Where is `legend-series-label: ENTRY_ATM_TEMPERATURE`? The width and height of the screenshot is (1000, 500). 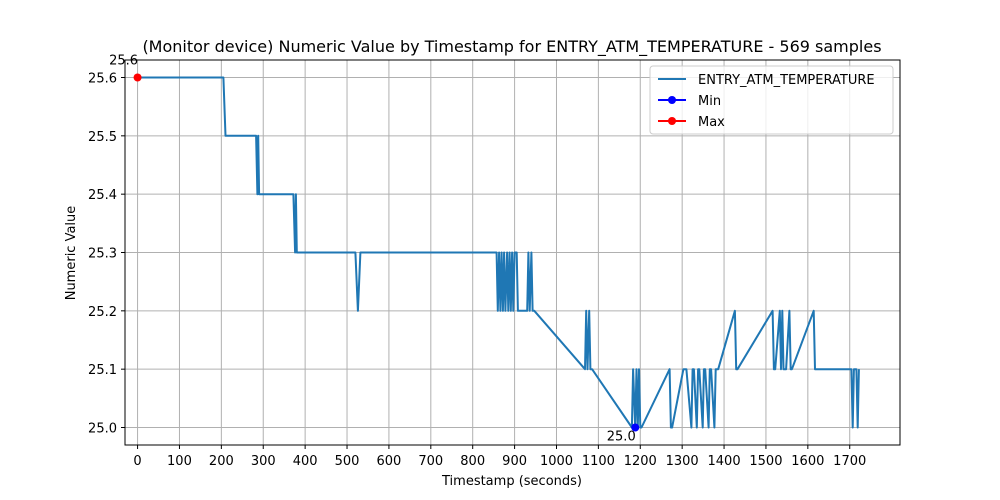 legend-series-label: ENTRY_ATM_TEMPERATURE is located at coordinates (786, 80).